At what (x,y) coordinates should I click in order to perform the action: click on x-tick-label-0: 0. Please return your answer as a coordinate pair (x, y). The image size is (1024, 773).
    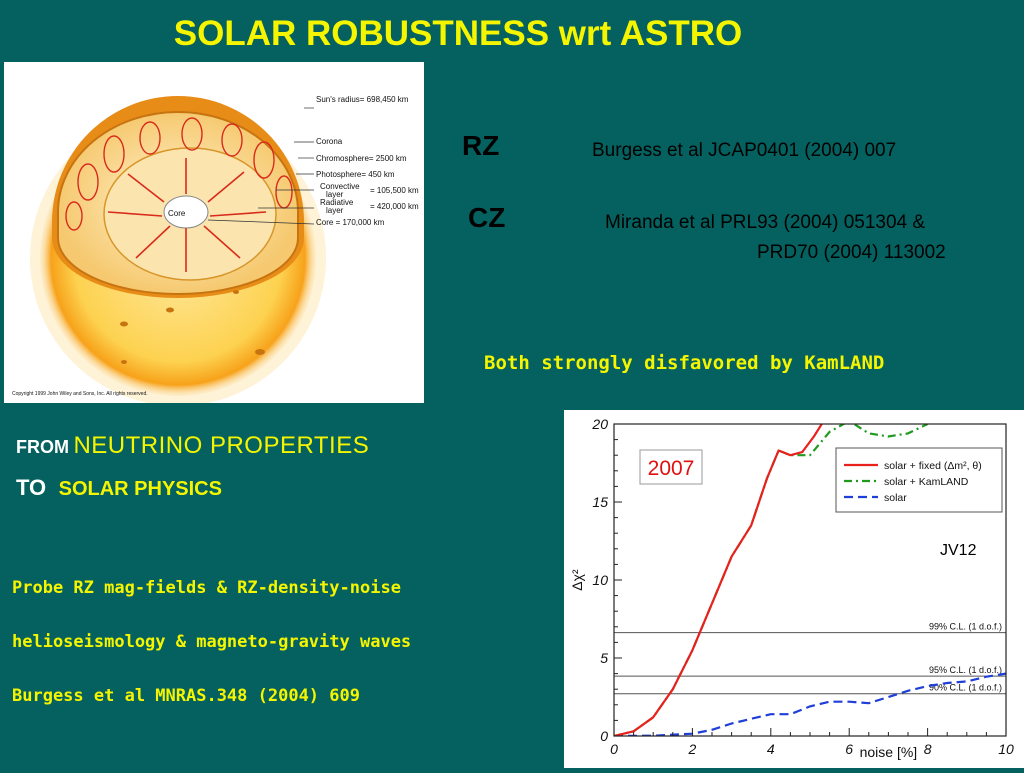
    Looking at the image, I should click on (614, 749).